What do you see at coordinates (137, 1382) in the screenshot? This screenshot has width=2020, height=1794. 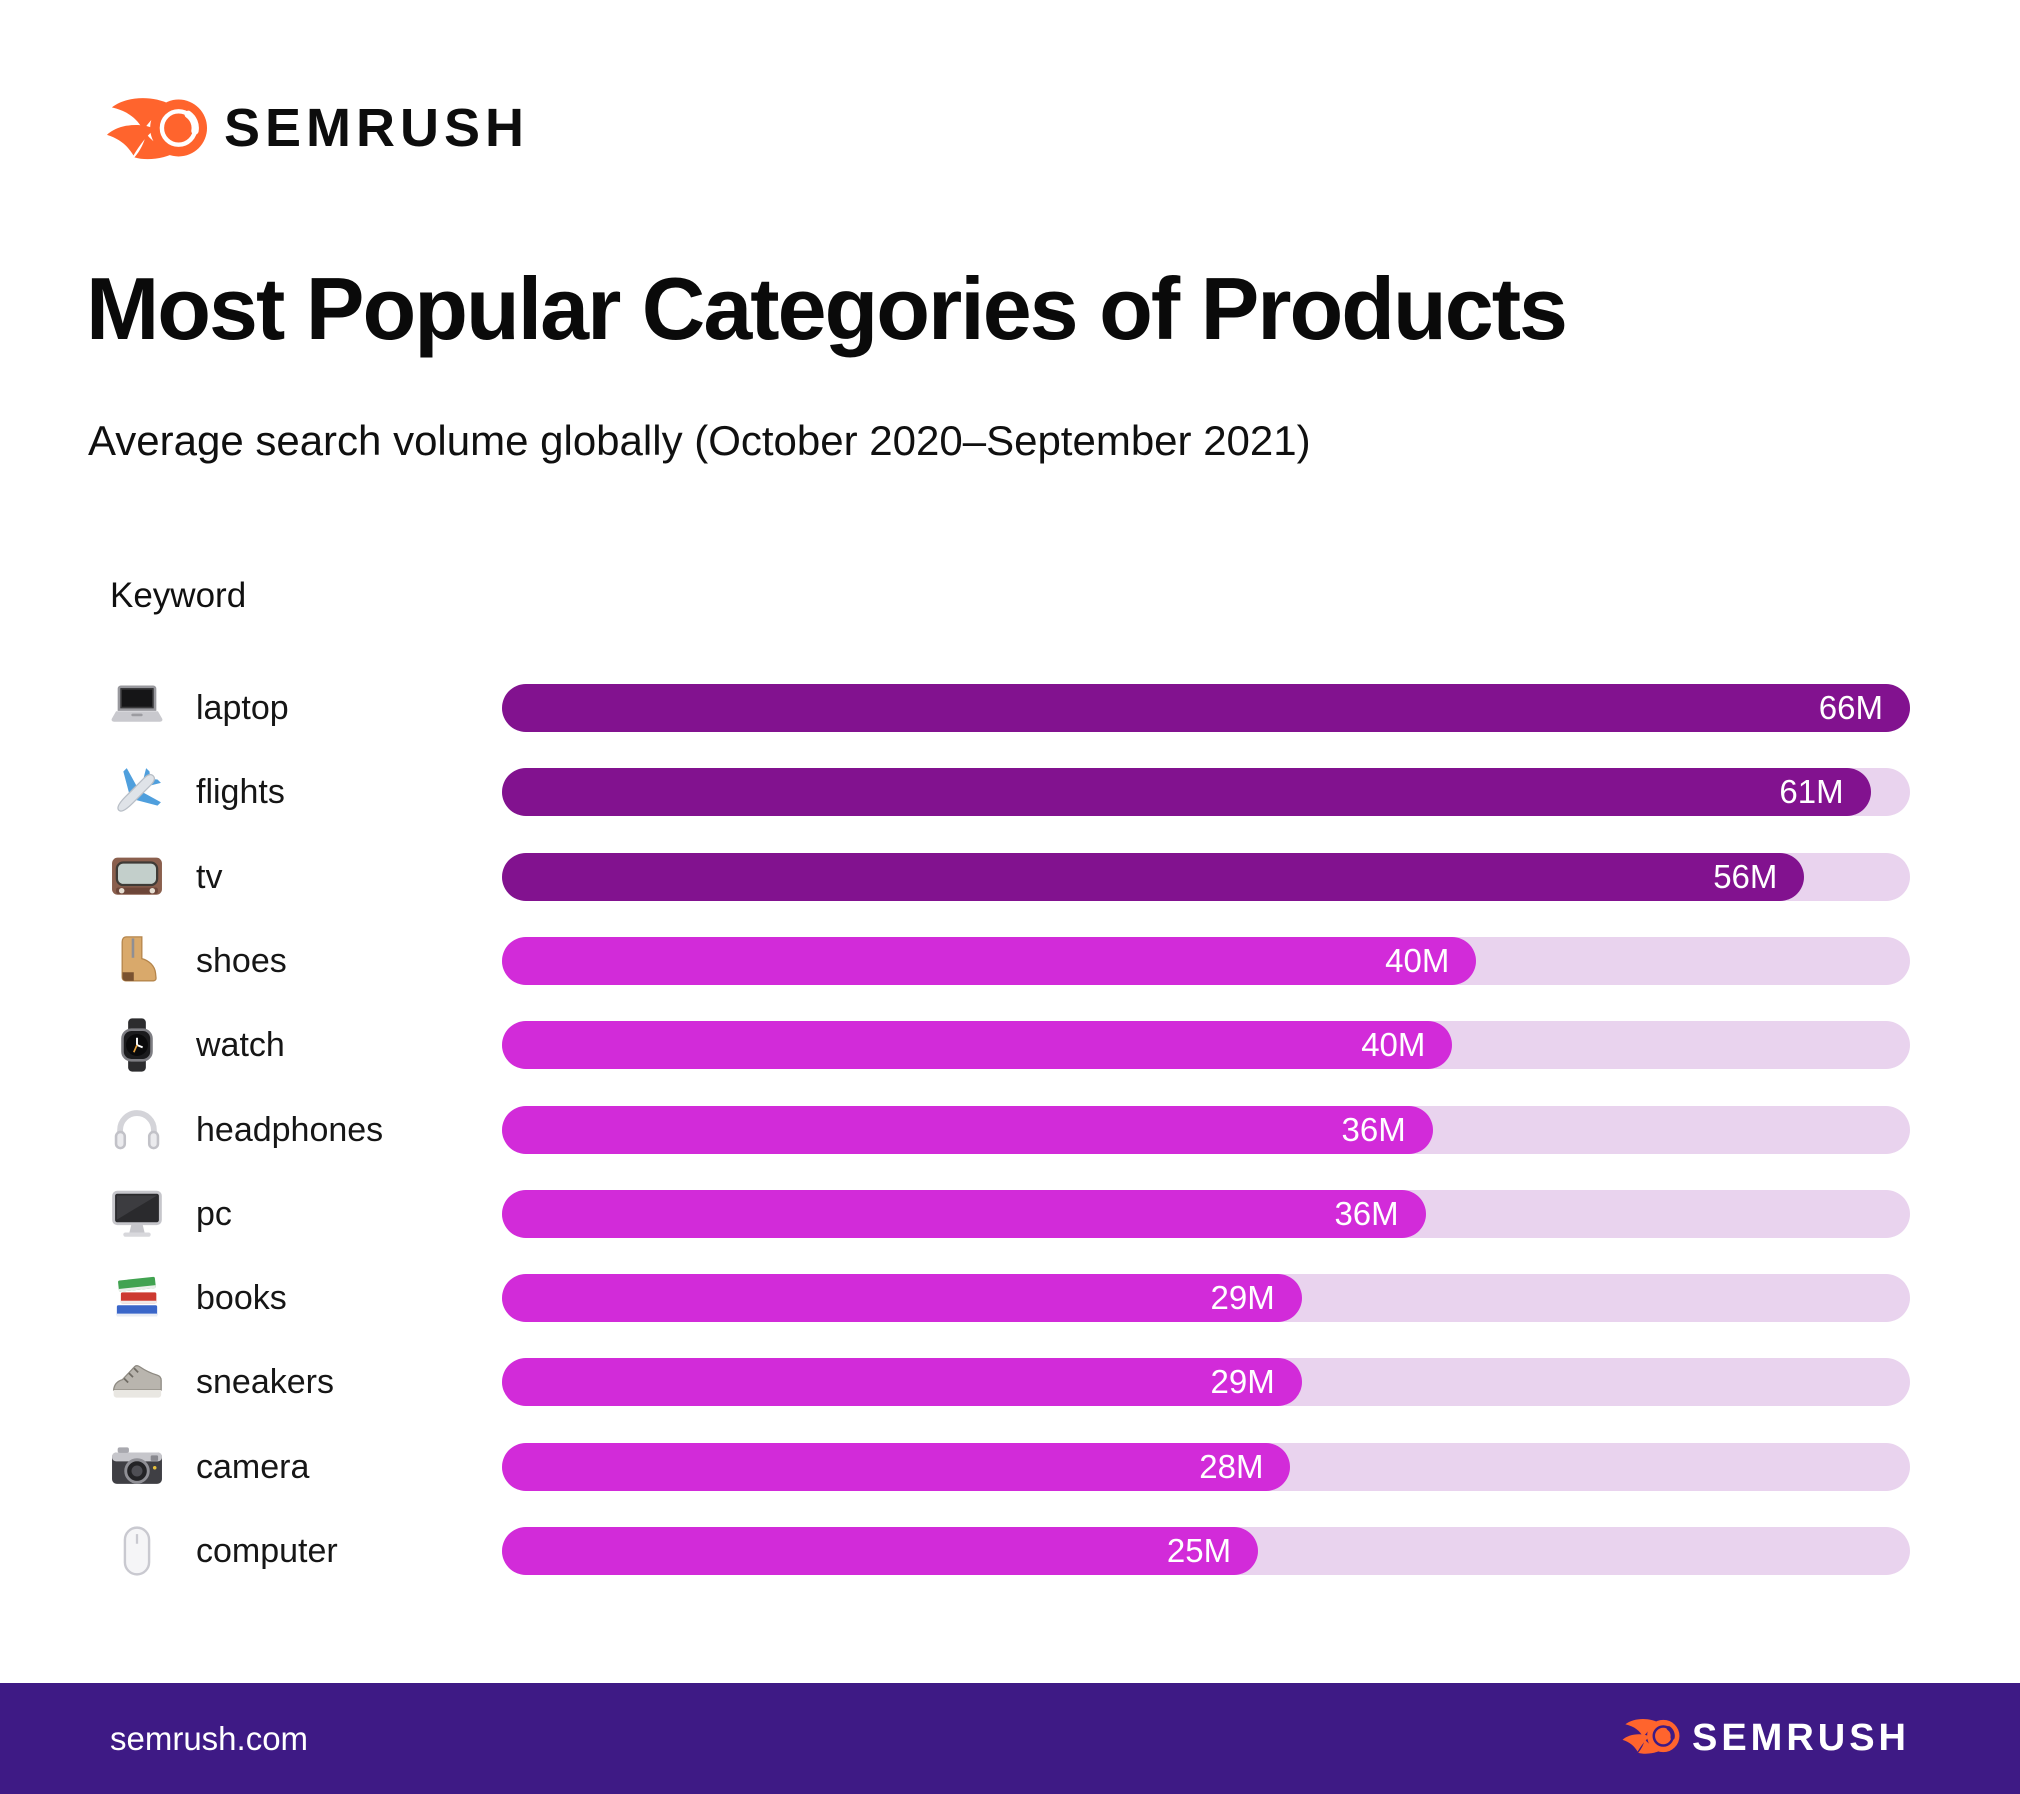 I see `sneaker-emoji` at bounding box center [137, 1382].